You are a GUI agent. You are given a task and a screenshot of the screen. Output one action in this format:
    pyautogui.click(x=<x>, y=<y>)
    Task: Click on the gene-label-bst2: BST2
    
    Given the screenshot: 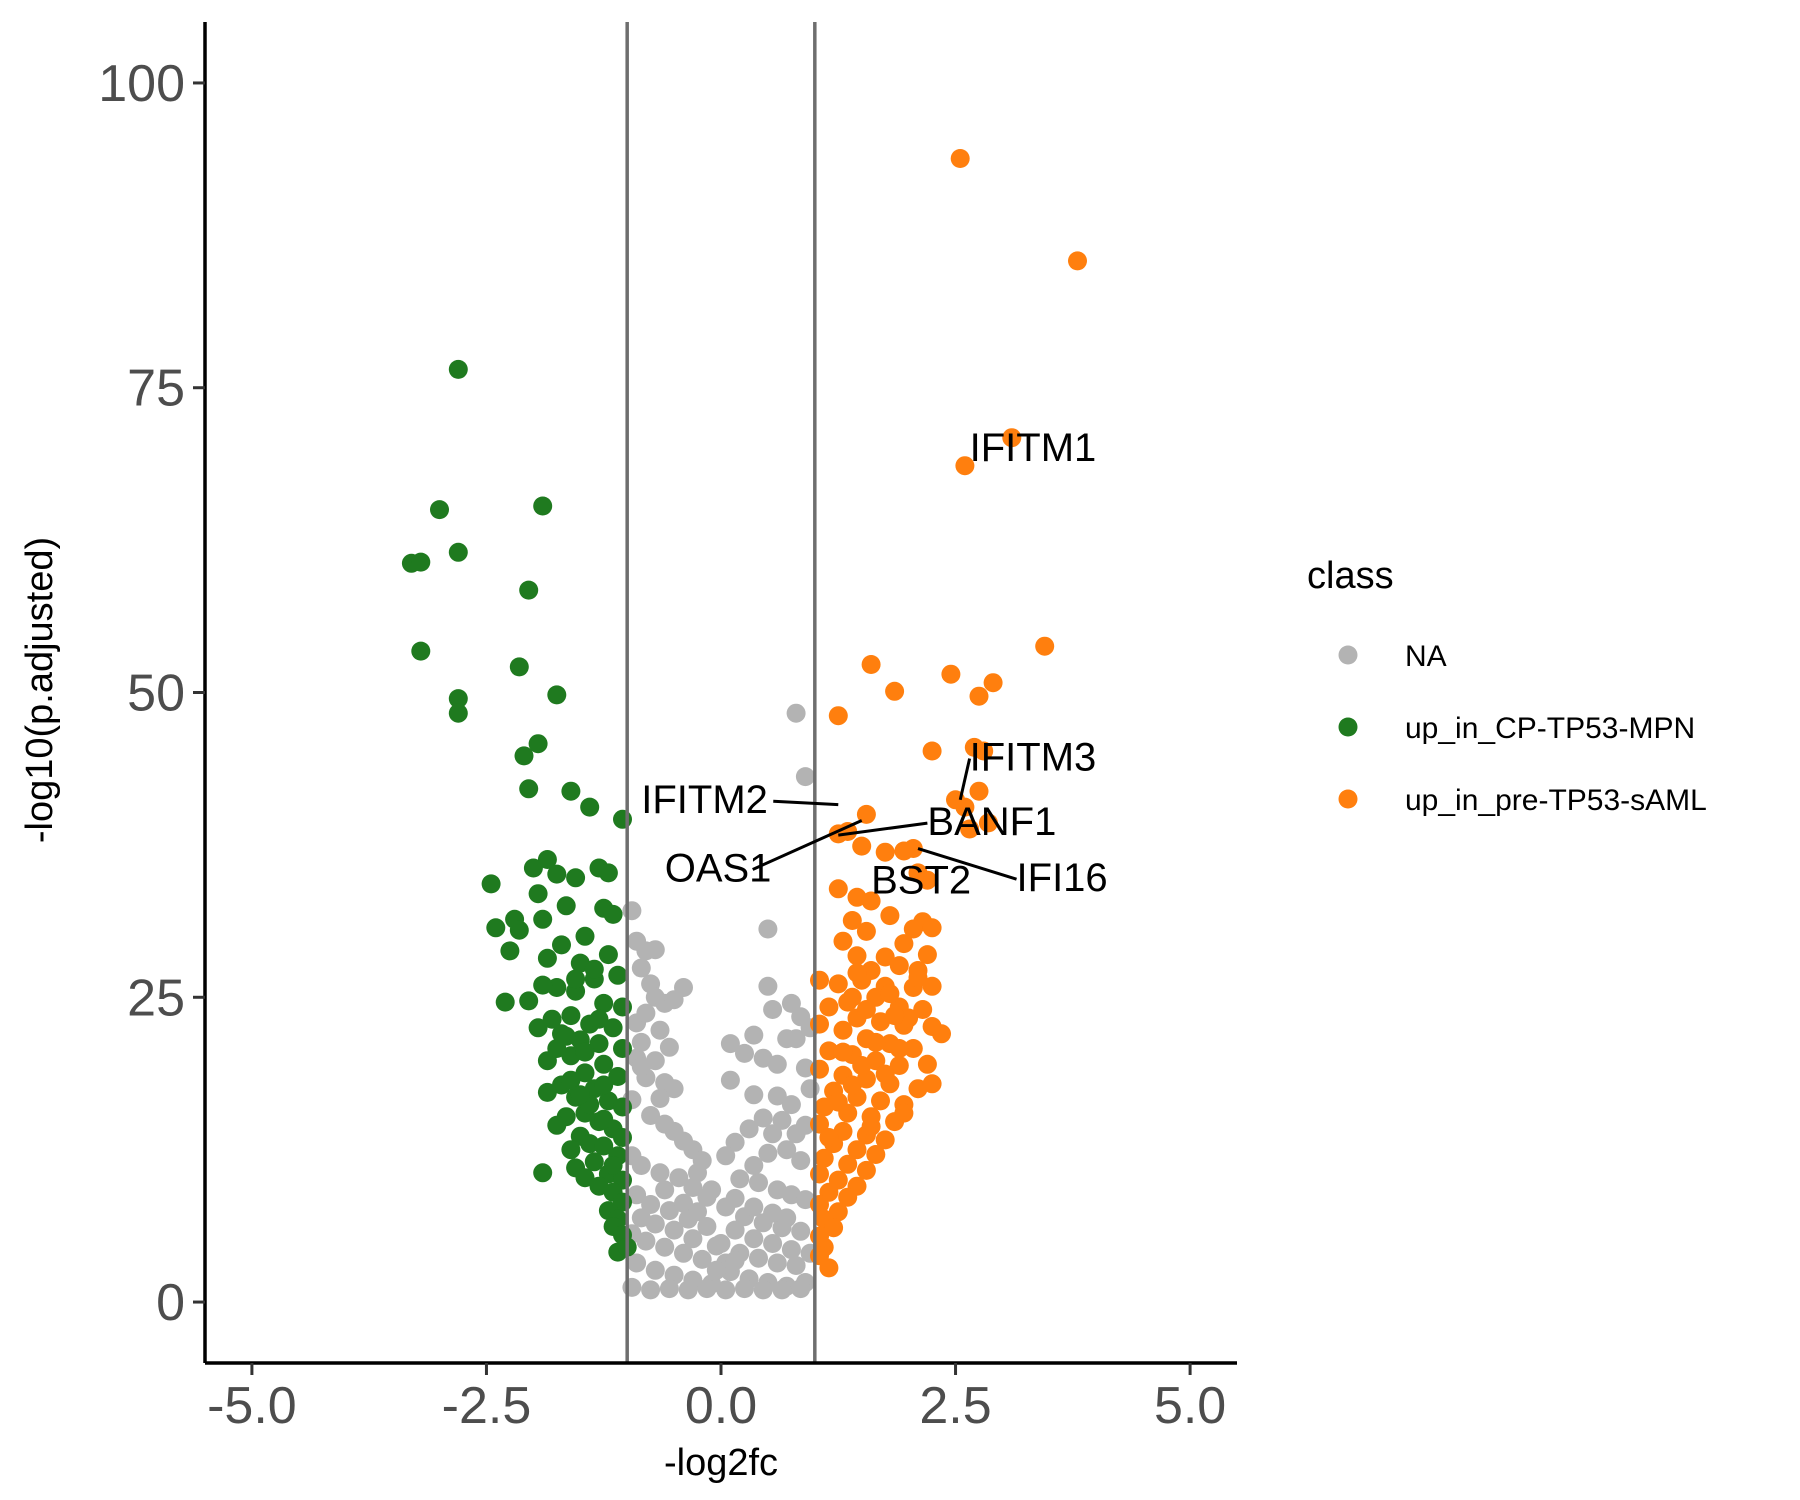 What is the action you would take?
    pyautogui.click(x=921, y=881)
    